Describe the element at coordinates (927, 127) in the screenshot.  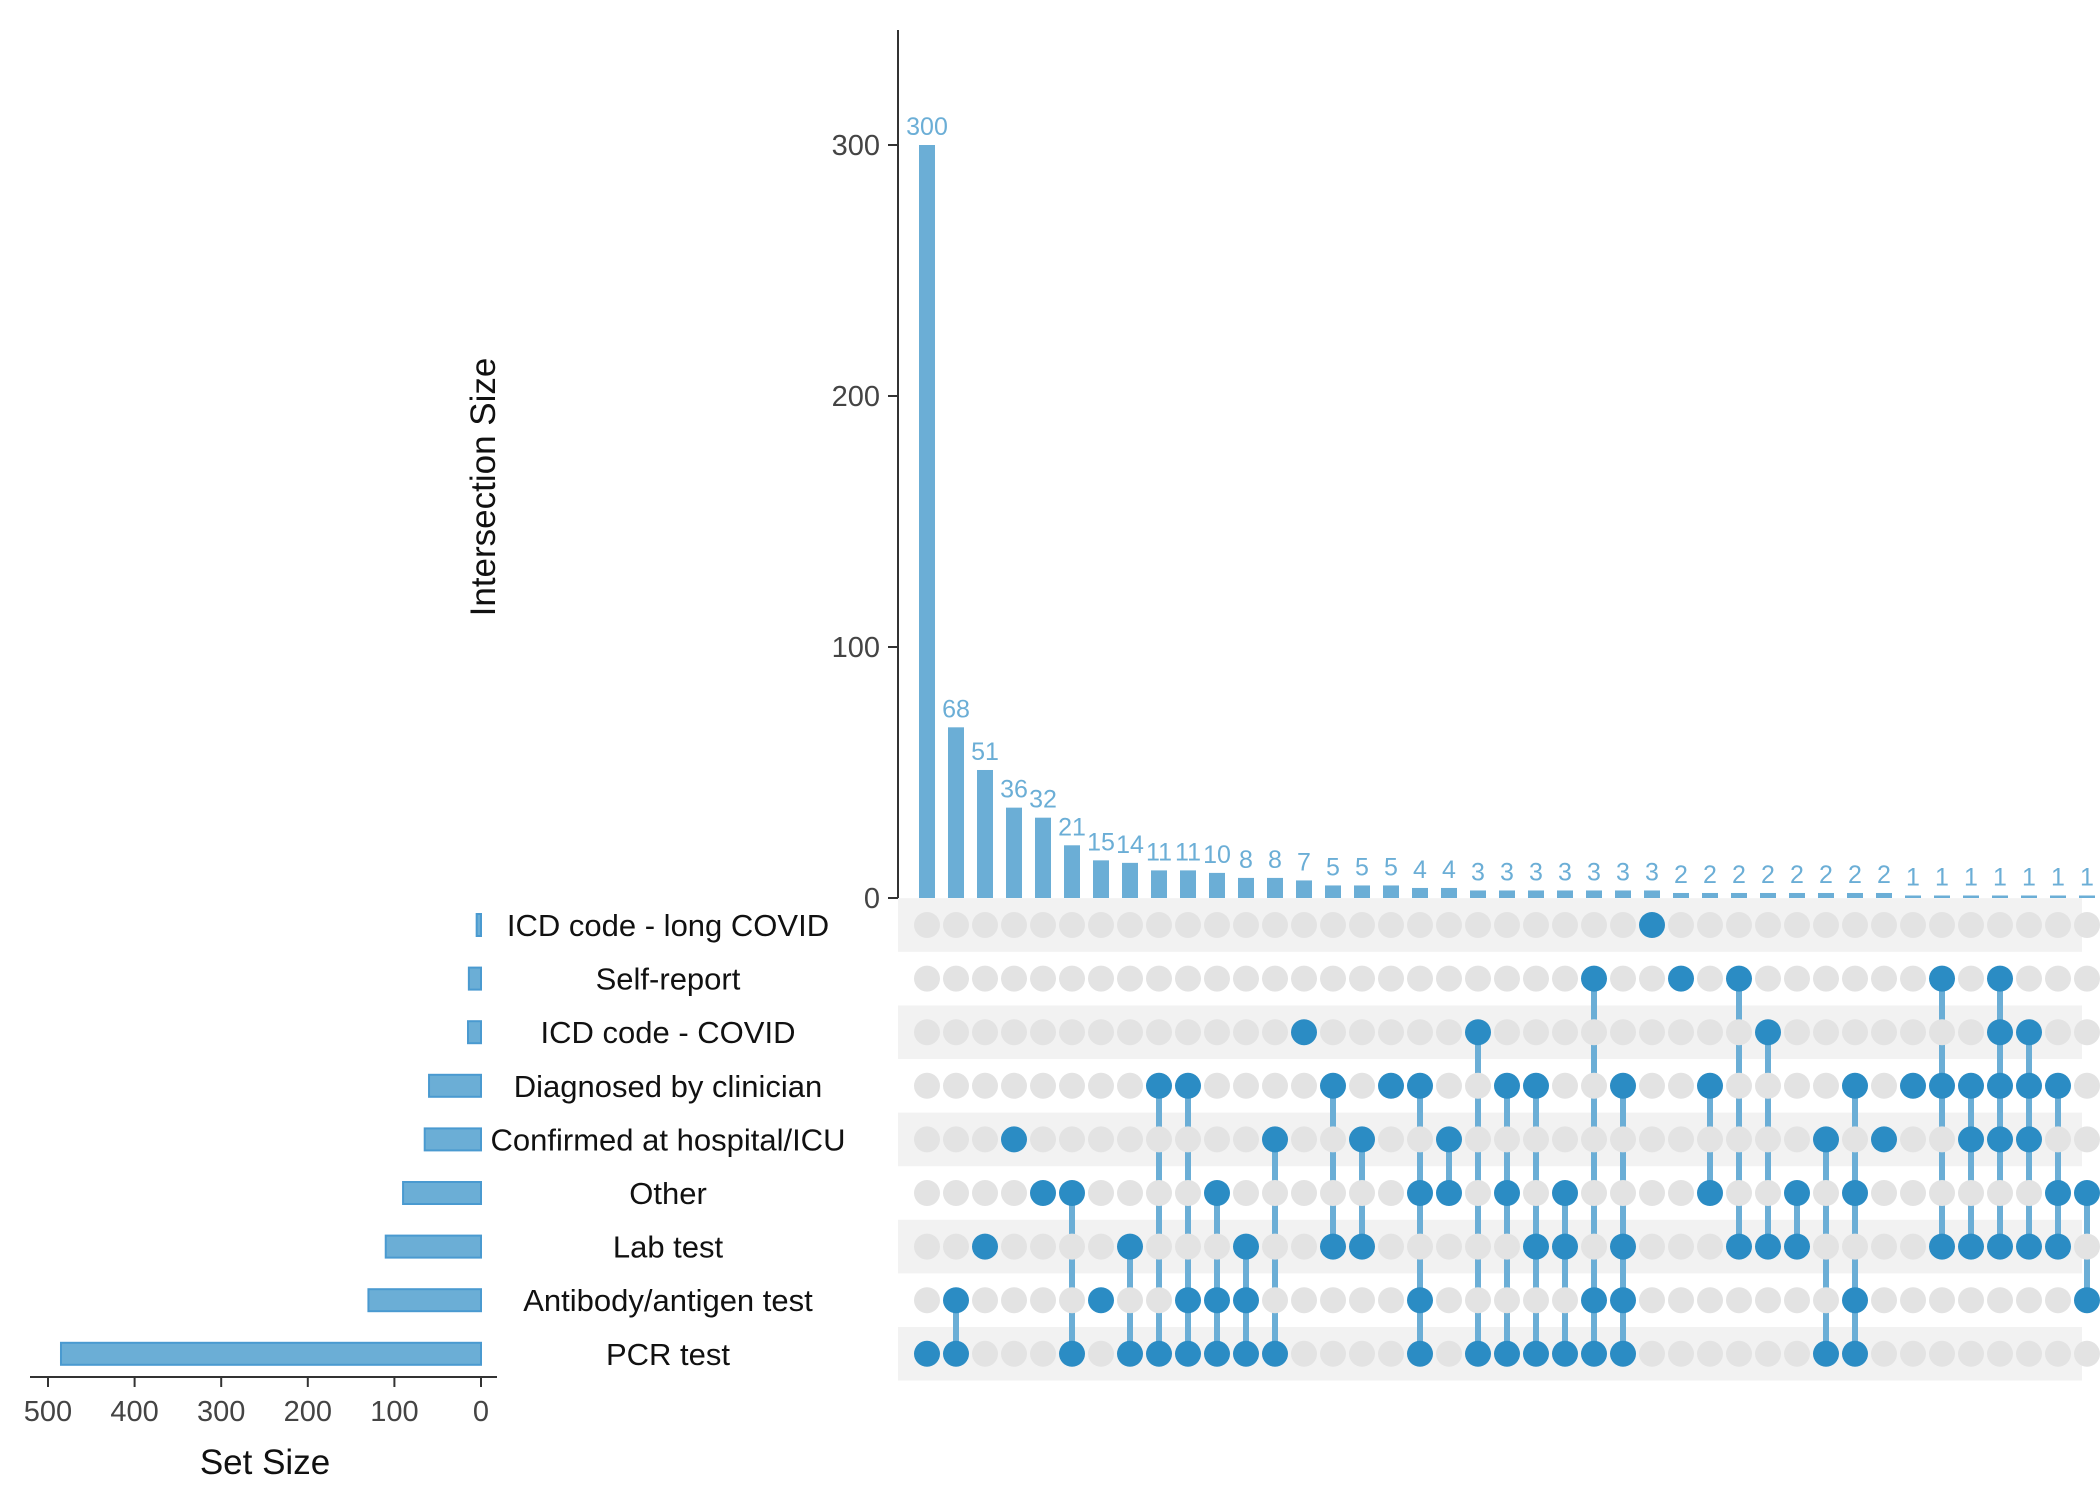
I see `intersection-bar-label: 300` at that location.